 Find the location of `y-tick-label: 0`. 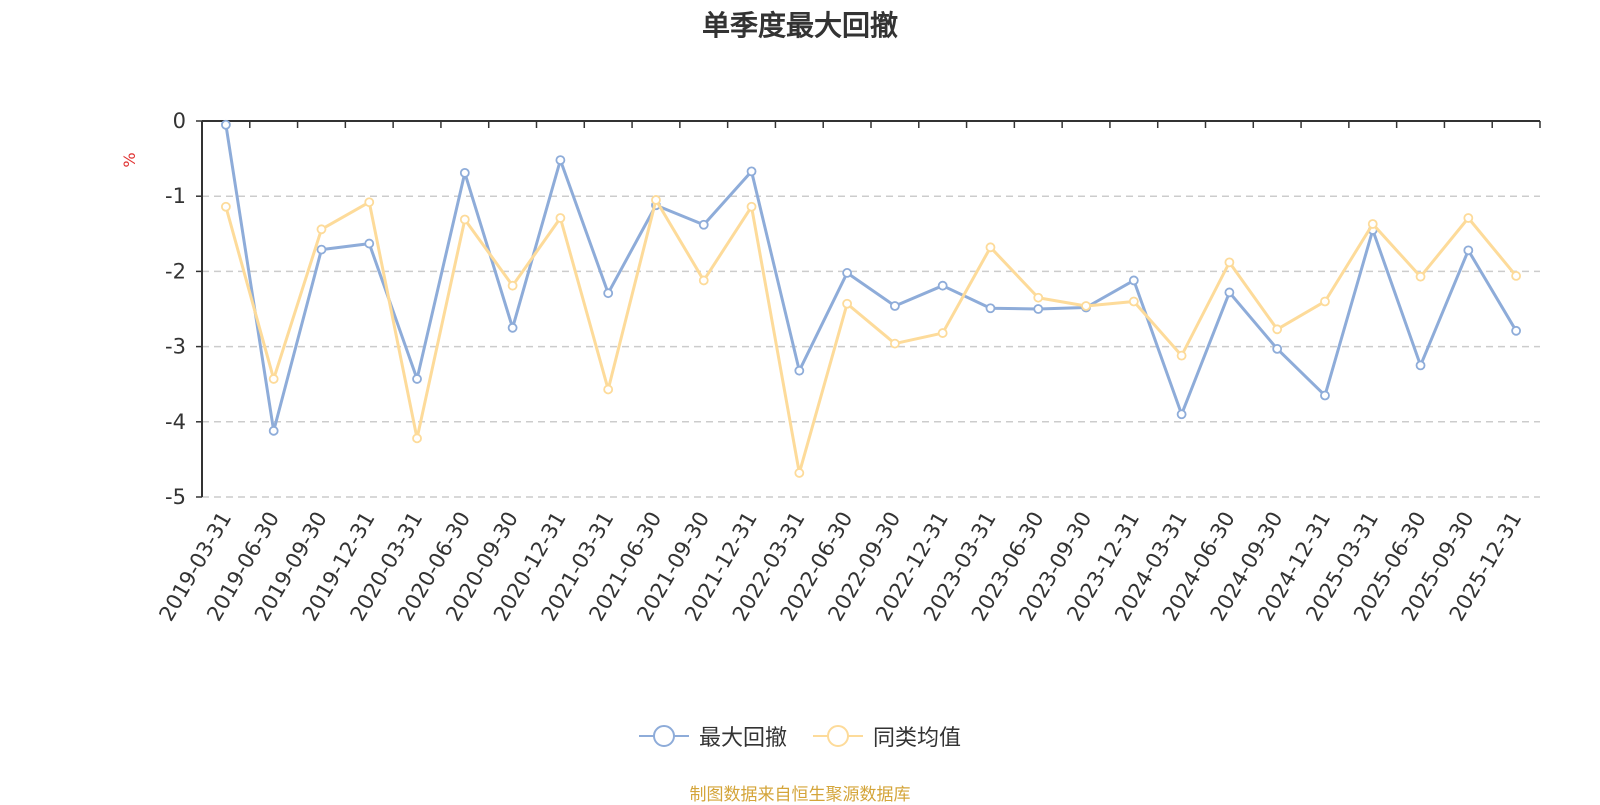

y-tick-label: 0 is located at coordinates (179, 121).